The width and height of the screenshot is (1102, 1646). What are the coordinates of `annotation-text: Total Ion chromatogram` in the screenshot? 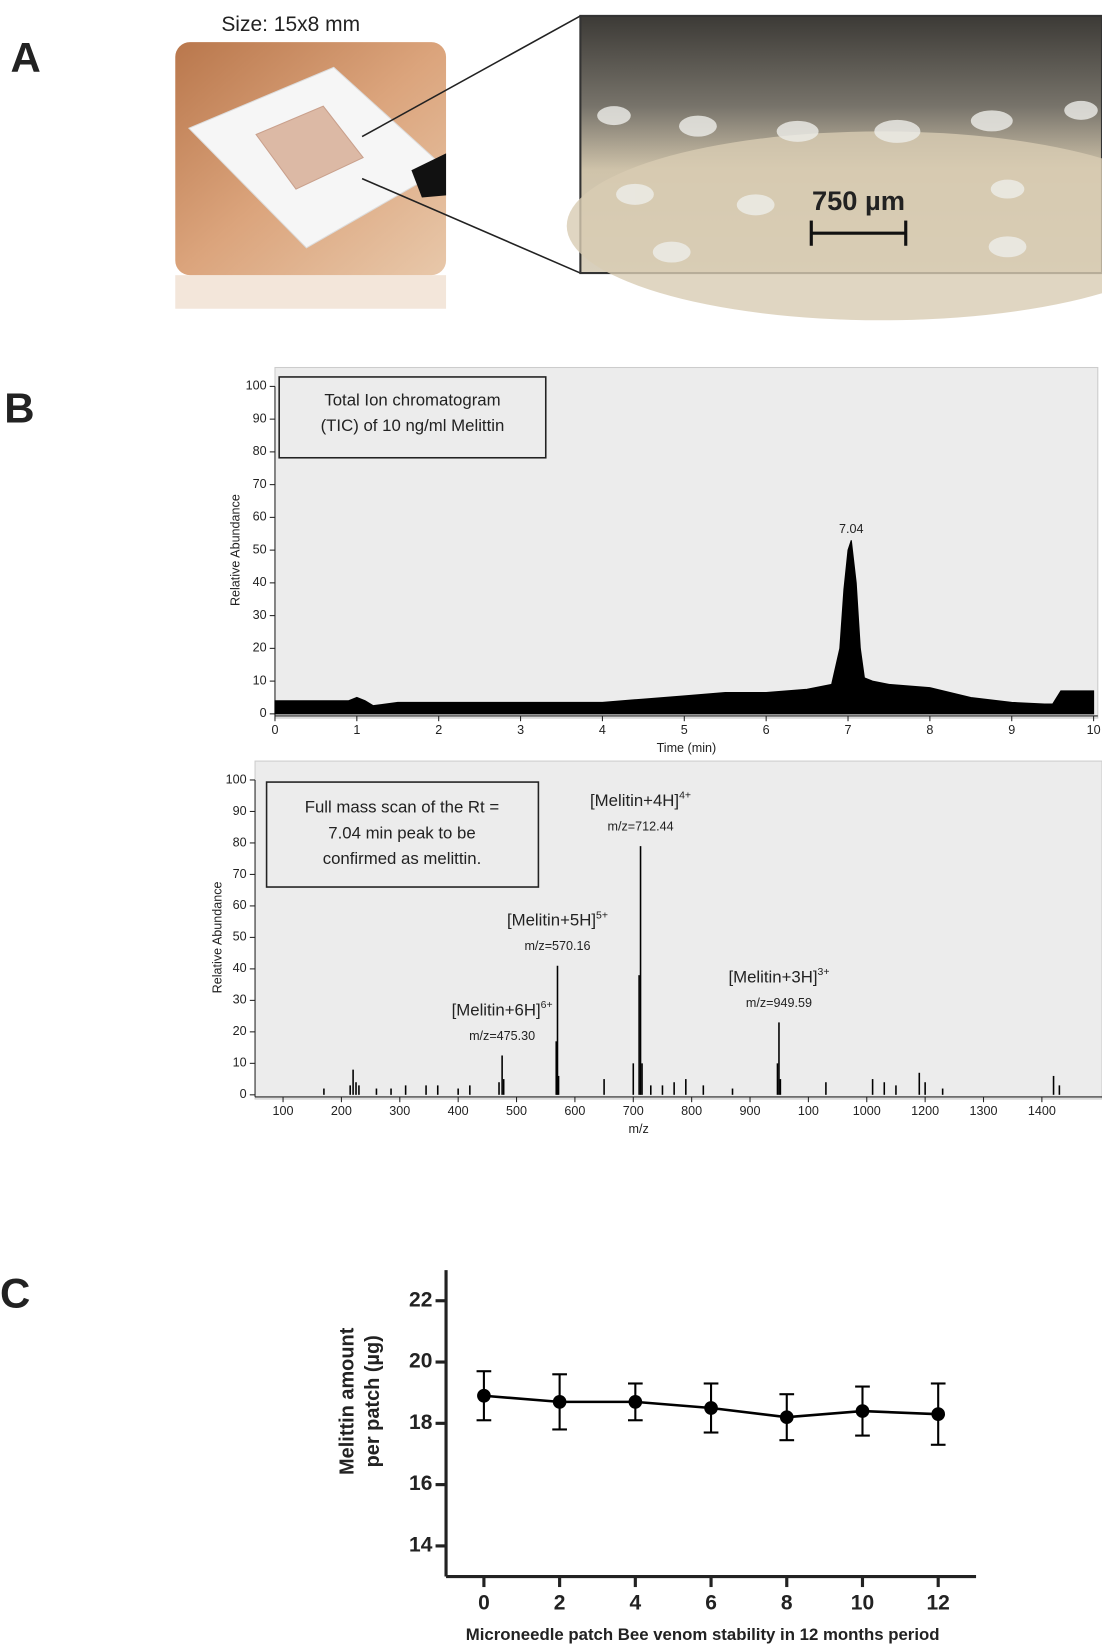 It's located at (412, 400).